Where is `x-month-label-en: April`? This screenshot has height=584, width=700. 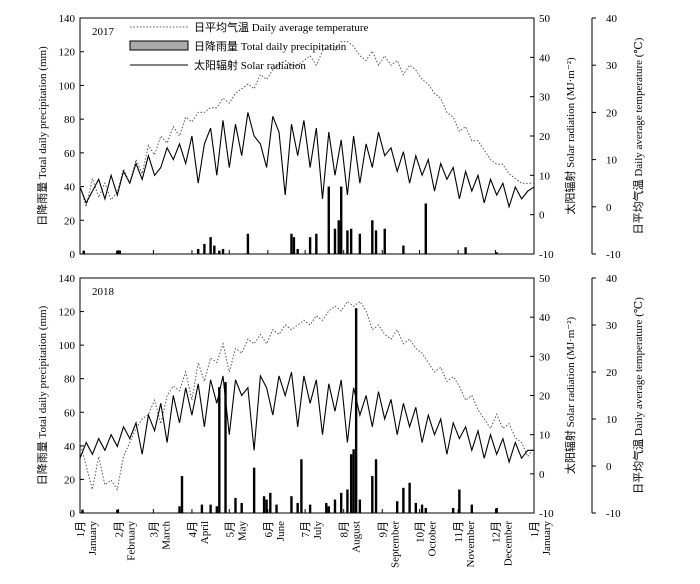
x-month-label-en: April is located at coordinates (205, 532).